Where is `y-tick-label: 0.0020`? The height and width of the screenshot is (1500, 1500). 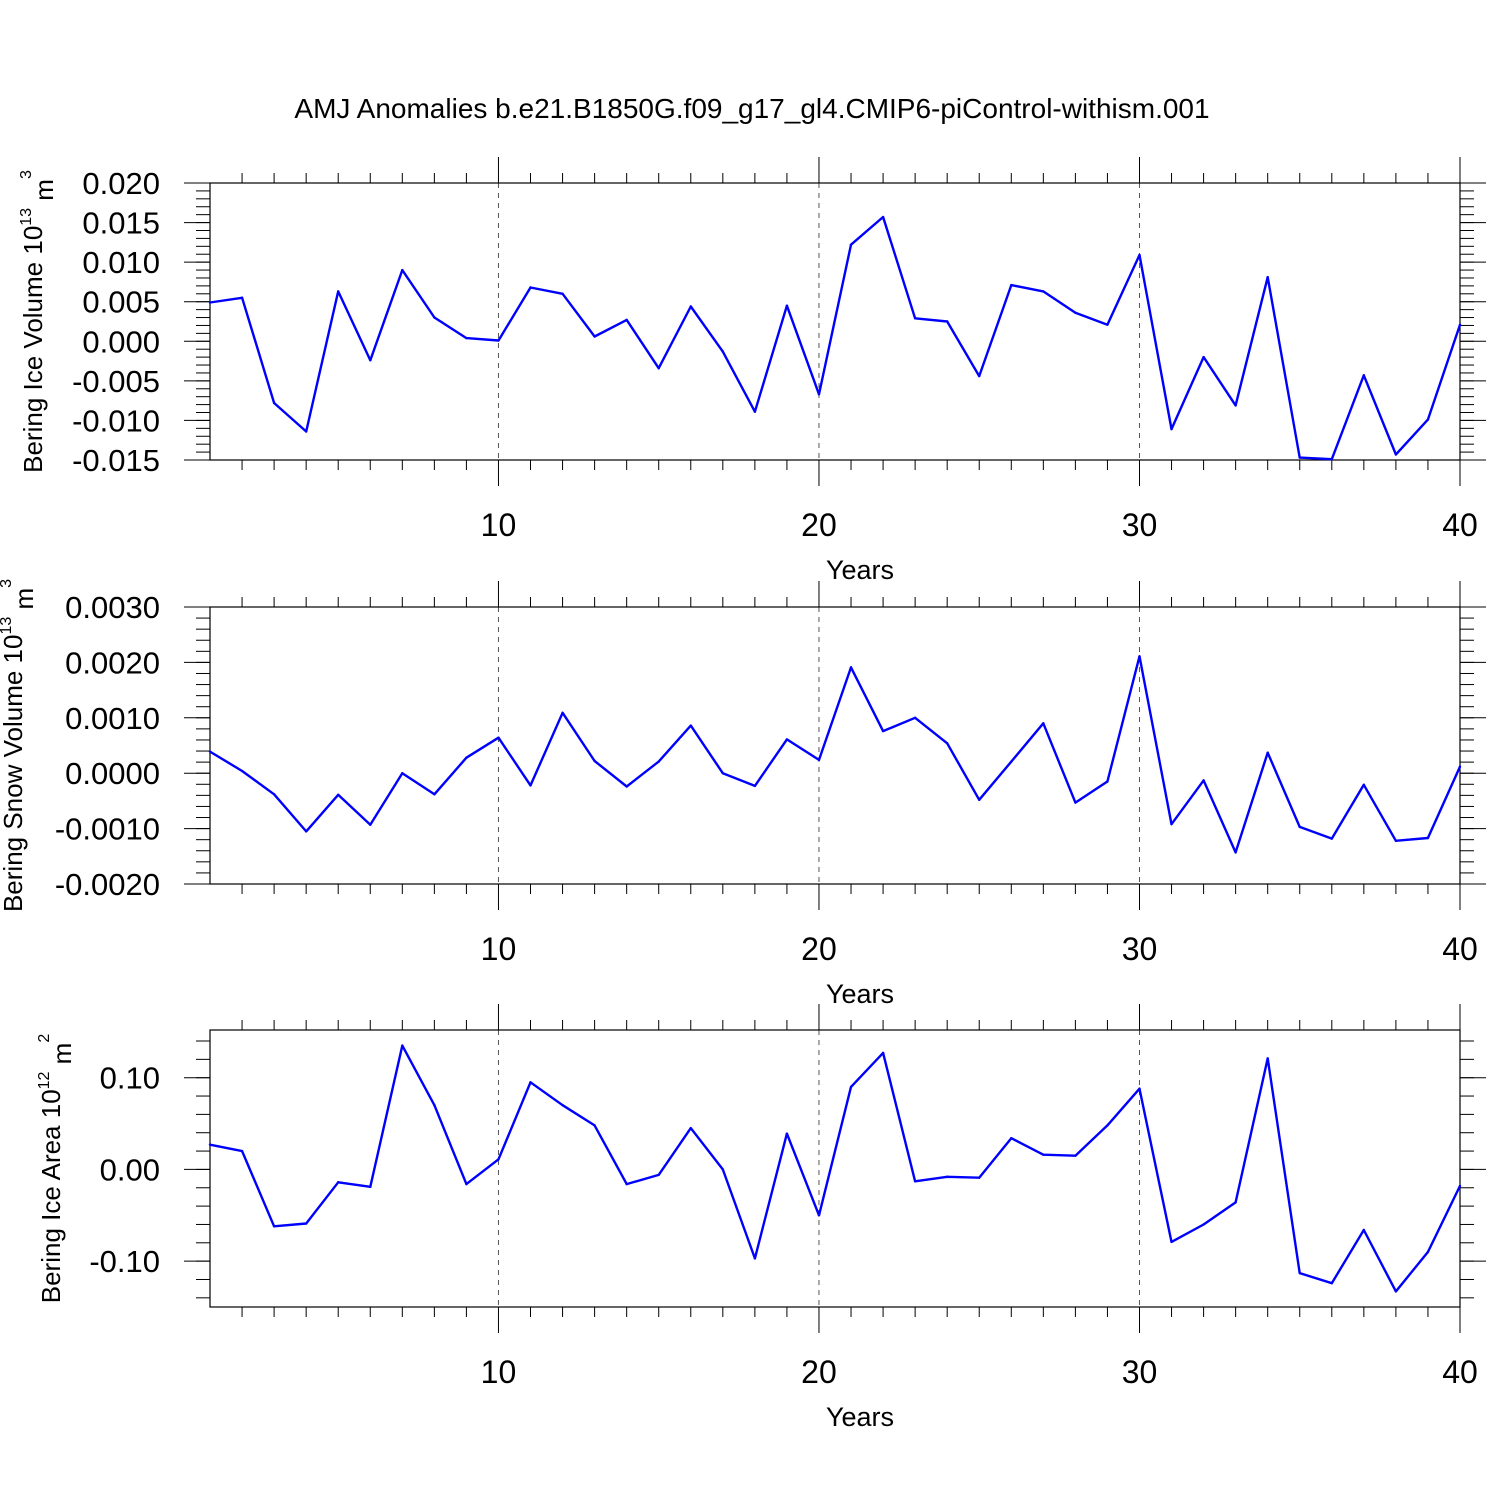 y-tick-label: 0.0020 is located at coordinates (112, 662).